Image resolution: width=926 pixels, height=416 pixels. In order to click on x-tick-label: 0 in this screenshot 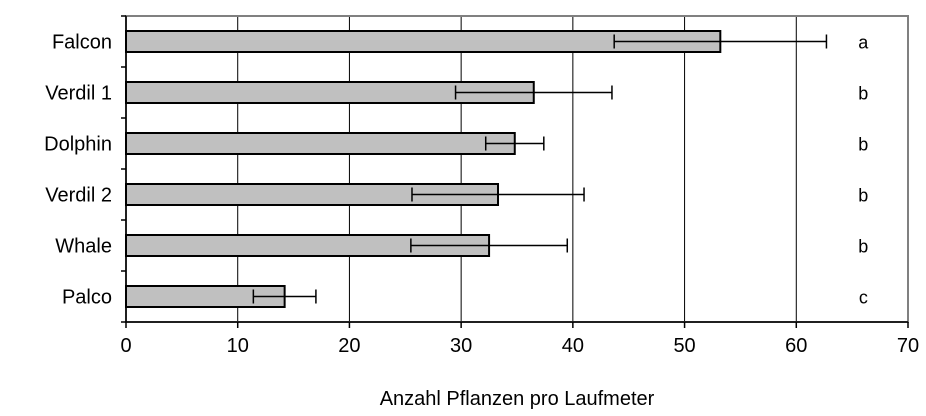, I will do `click(125, 346)`.